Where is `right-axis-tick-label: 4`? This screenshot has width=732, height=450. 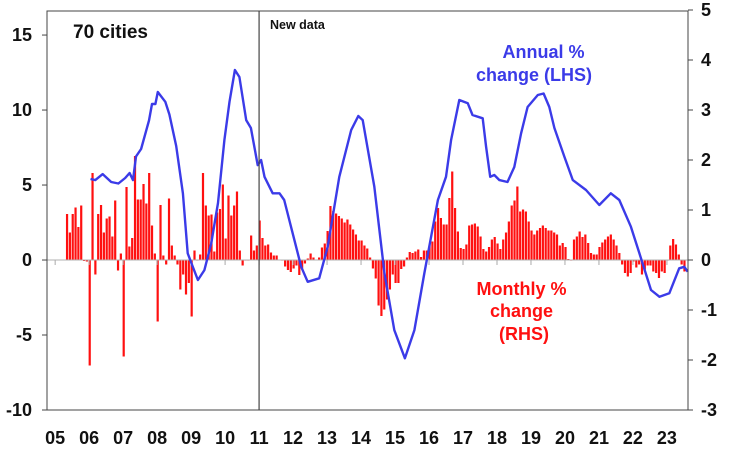 right-axis-tick-label: 4 is located at coordinates (706, 60).